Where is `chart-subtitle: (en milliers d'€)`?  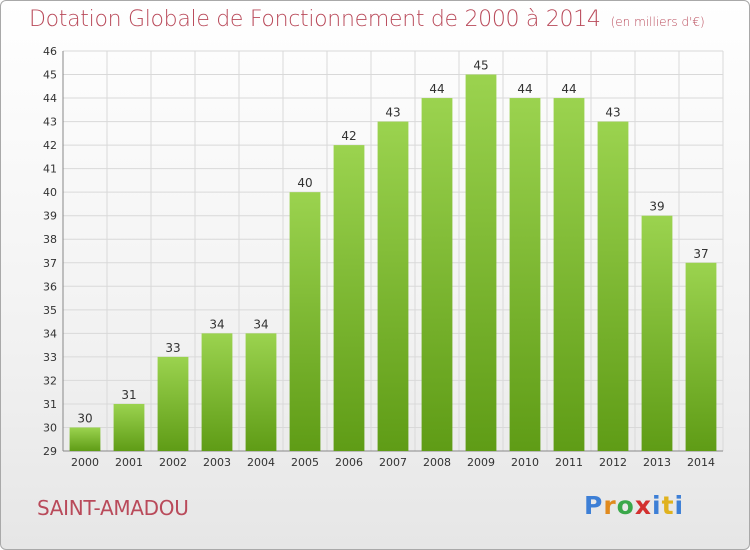
chart-subtitle: (en milliers d'€) is located at coordinates (657, 22).